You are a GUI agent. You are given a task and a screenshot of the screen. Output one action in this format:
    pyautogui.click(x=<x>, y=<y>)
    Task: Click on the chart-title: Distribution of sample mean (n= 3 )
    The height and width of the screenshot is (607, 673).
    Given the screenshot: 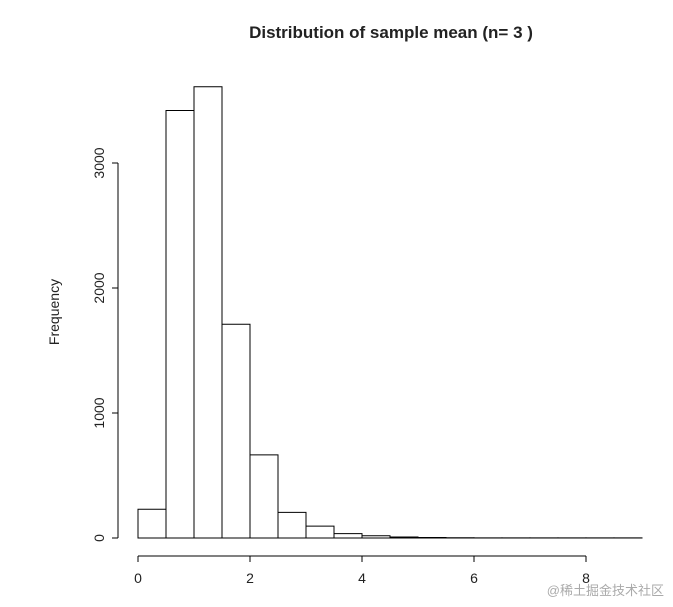 What is the action you would take?
    pyautogui.click(x=391, y=32)
    